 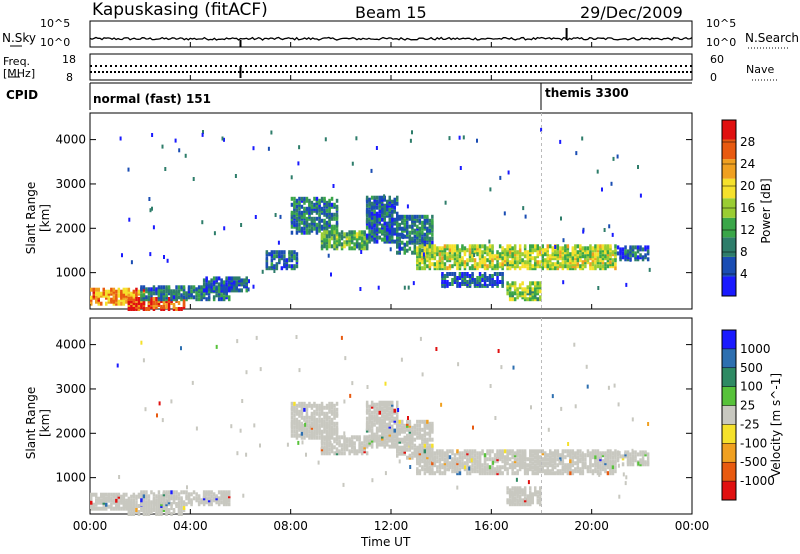 What do you see at coordinates (386, 542) in the screenshot?
I see `x-axis-title: Time UT` at bounding box center [386, 542].